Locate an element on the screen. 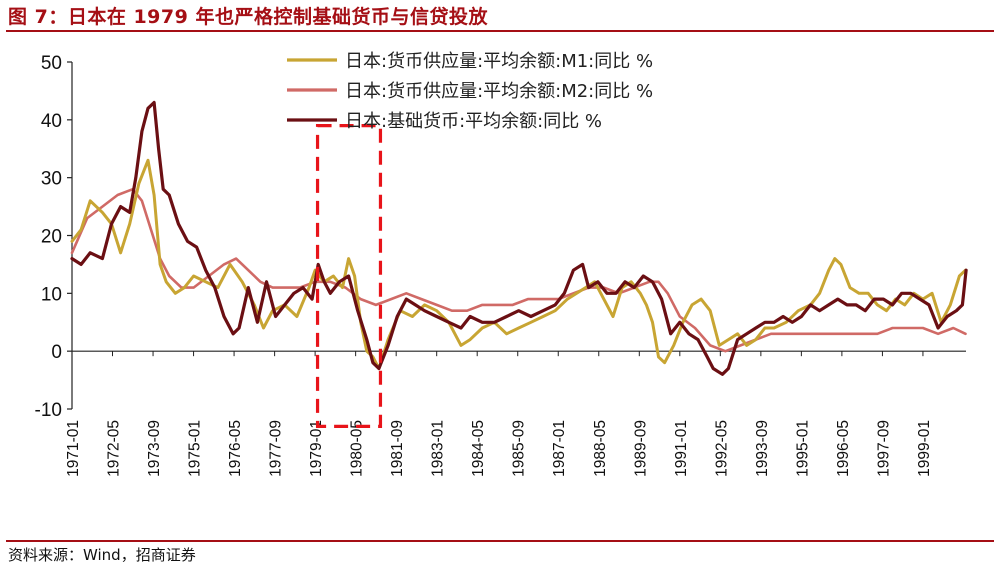 This screenshot has height=571, width=1000. chart-title: 图 7：日本在 1979 年也严格控制基础货币与信贷投放 is located at coordinates (248, 17).